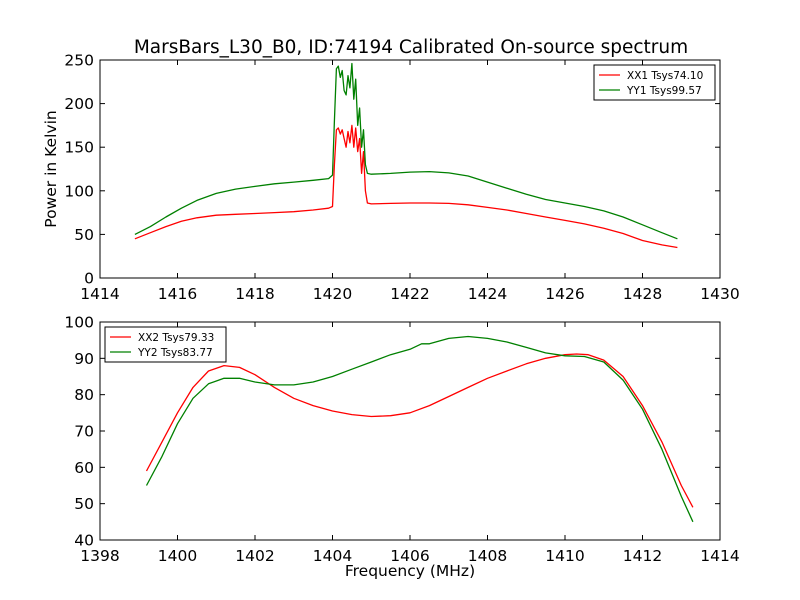 The image size is (800, 600). What do you see at coordinates (79, 61) in the screenshot?
I see `top-chart-ytick-label: 250` at bounding box center [79, 61].